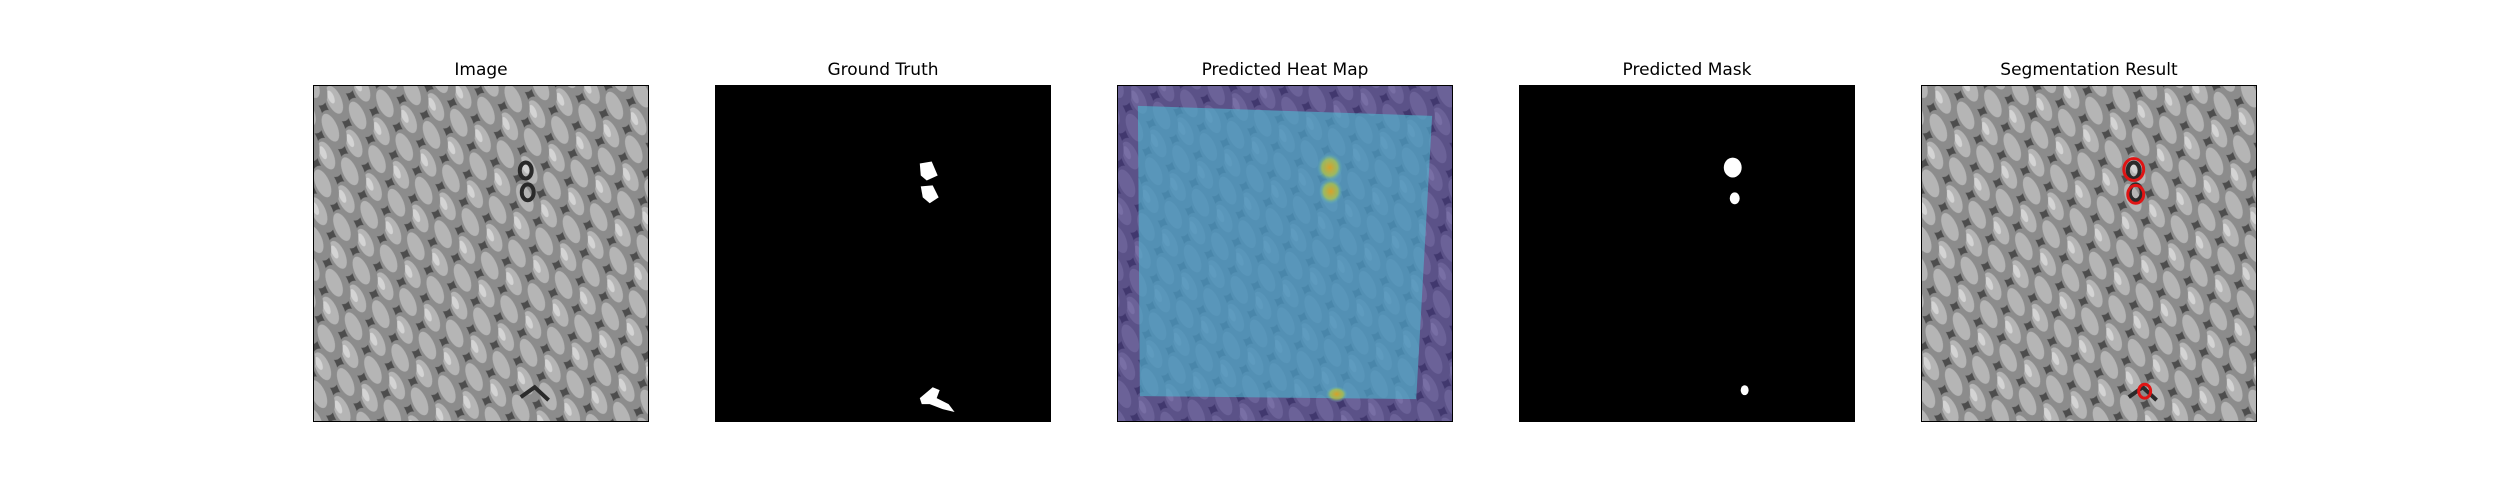 The height and width of the screenshot is (500, 2500). I want to click on heat-map-panel, so click(1285, 253).